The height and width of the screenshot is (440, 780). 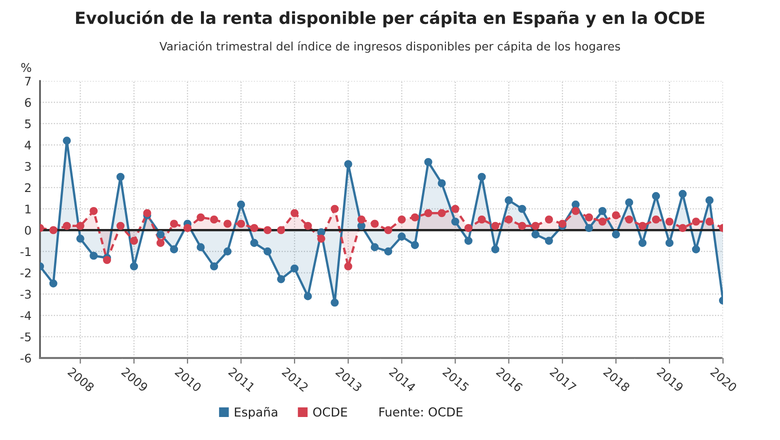 I want to click on y-tick-label: 3, so click(x=28, y=166).